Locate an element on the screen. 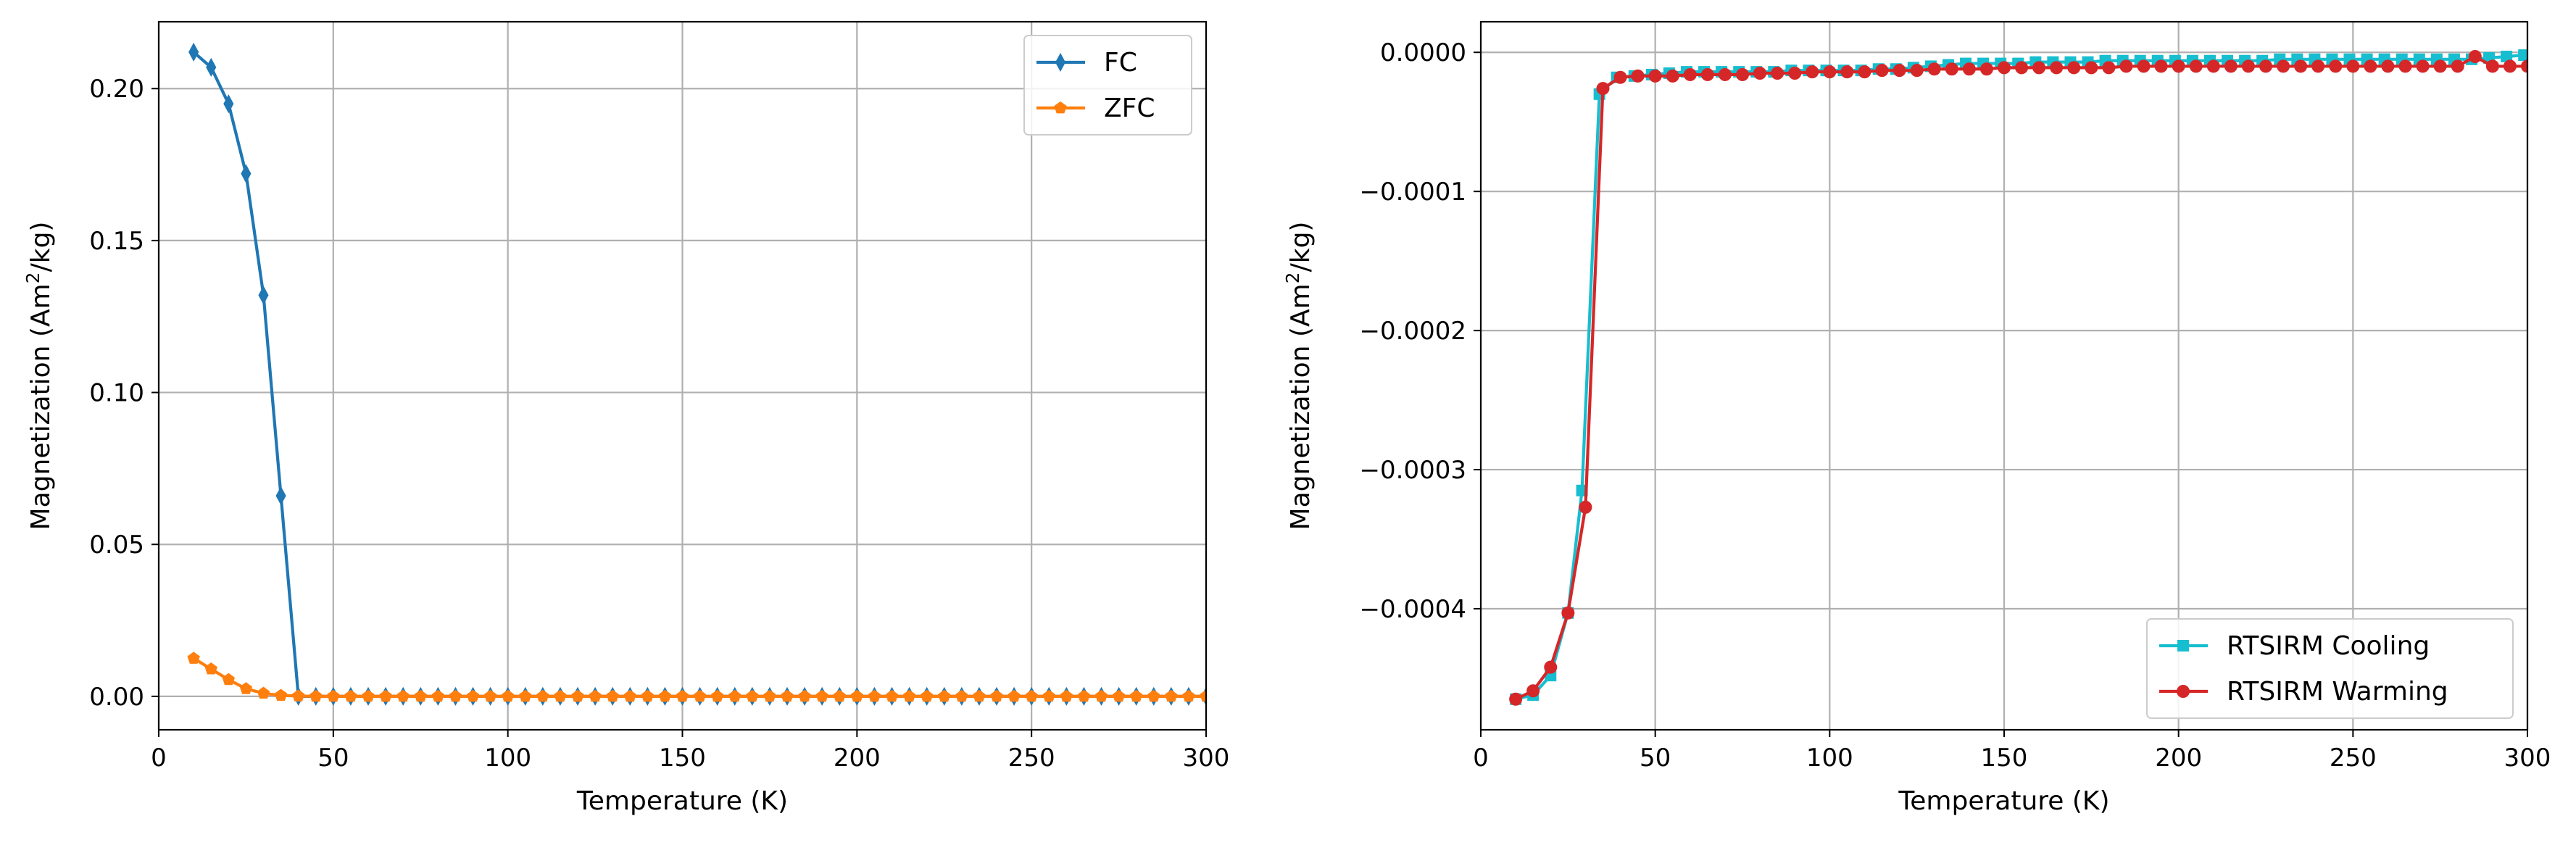 This screenshot has width=2576, height=845. legend: FC ZFC is located at coordinates (1107, 85).